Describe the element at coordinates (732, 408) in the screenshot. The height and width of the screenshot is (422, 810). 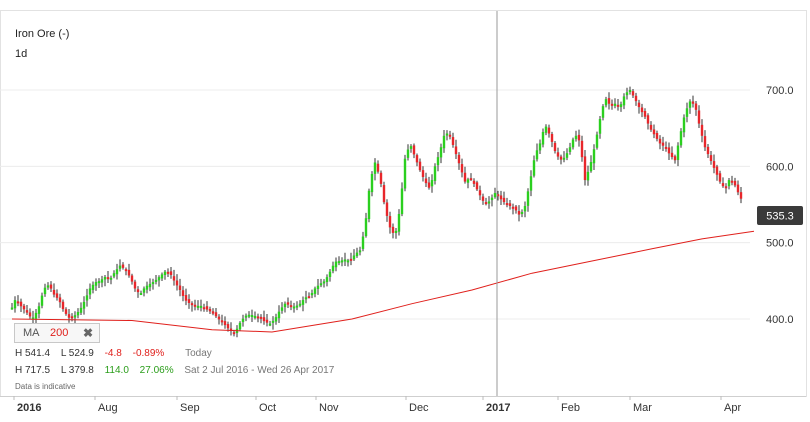
I see `x-tick-label: Apr` at that location.